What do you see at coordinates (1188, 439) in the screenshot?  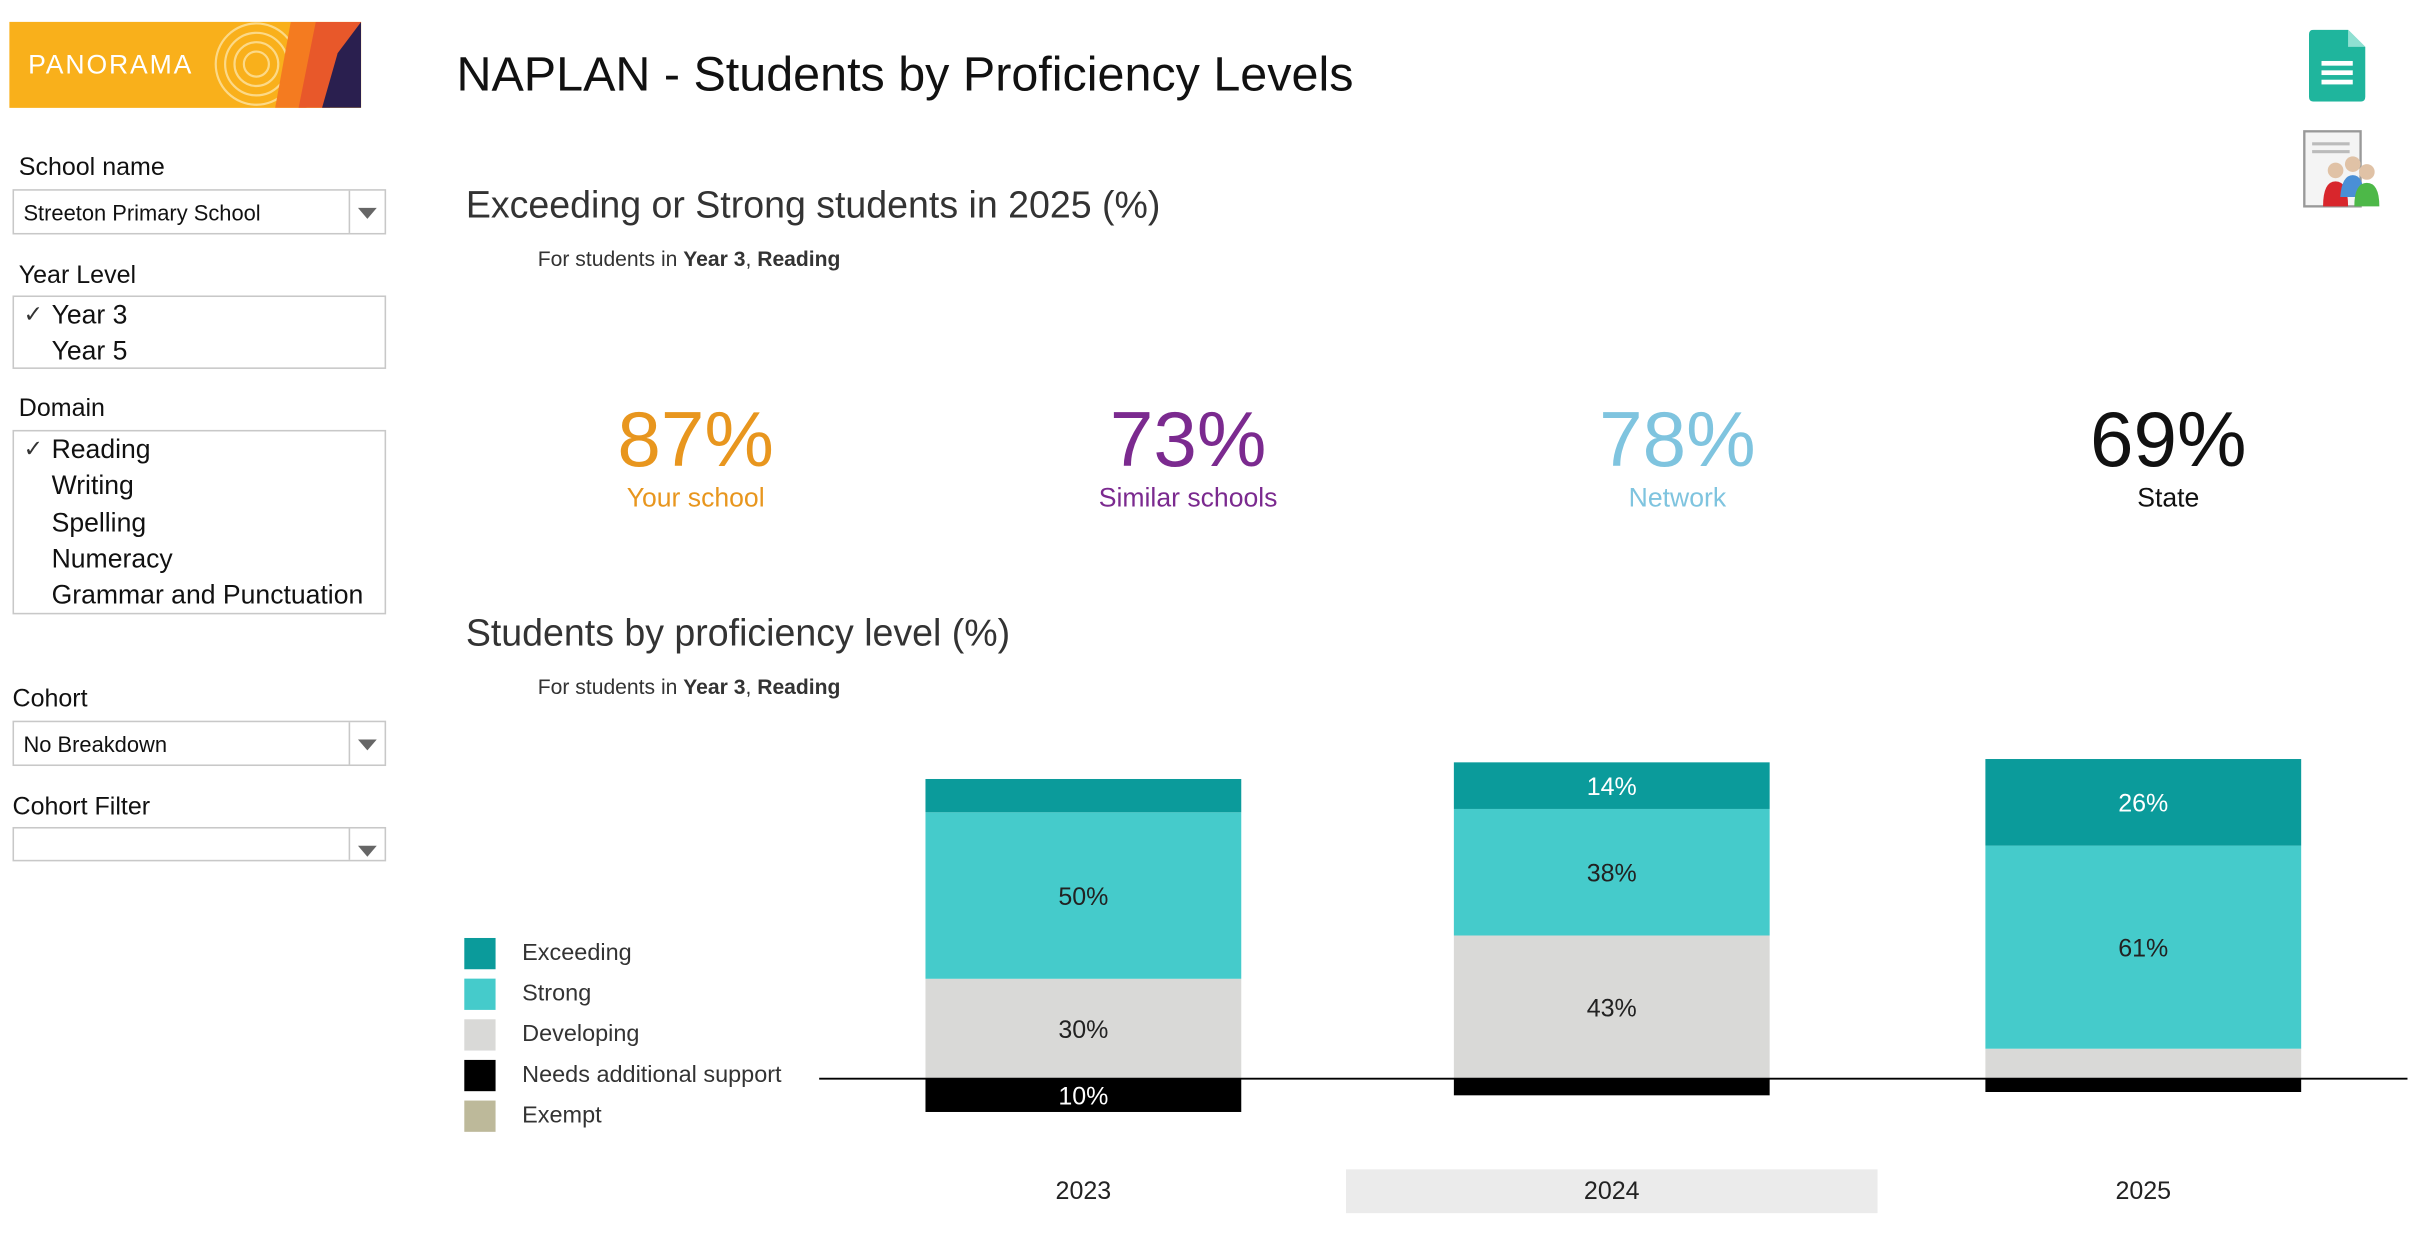 I see `kpi-value: 73%` at bounding box center [1188, 439].